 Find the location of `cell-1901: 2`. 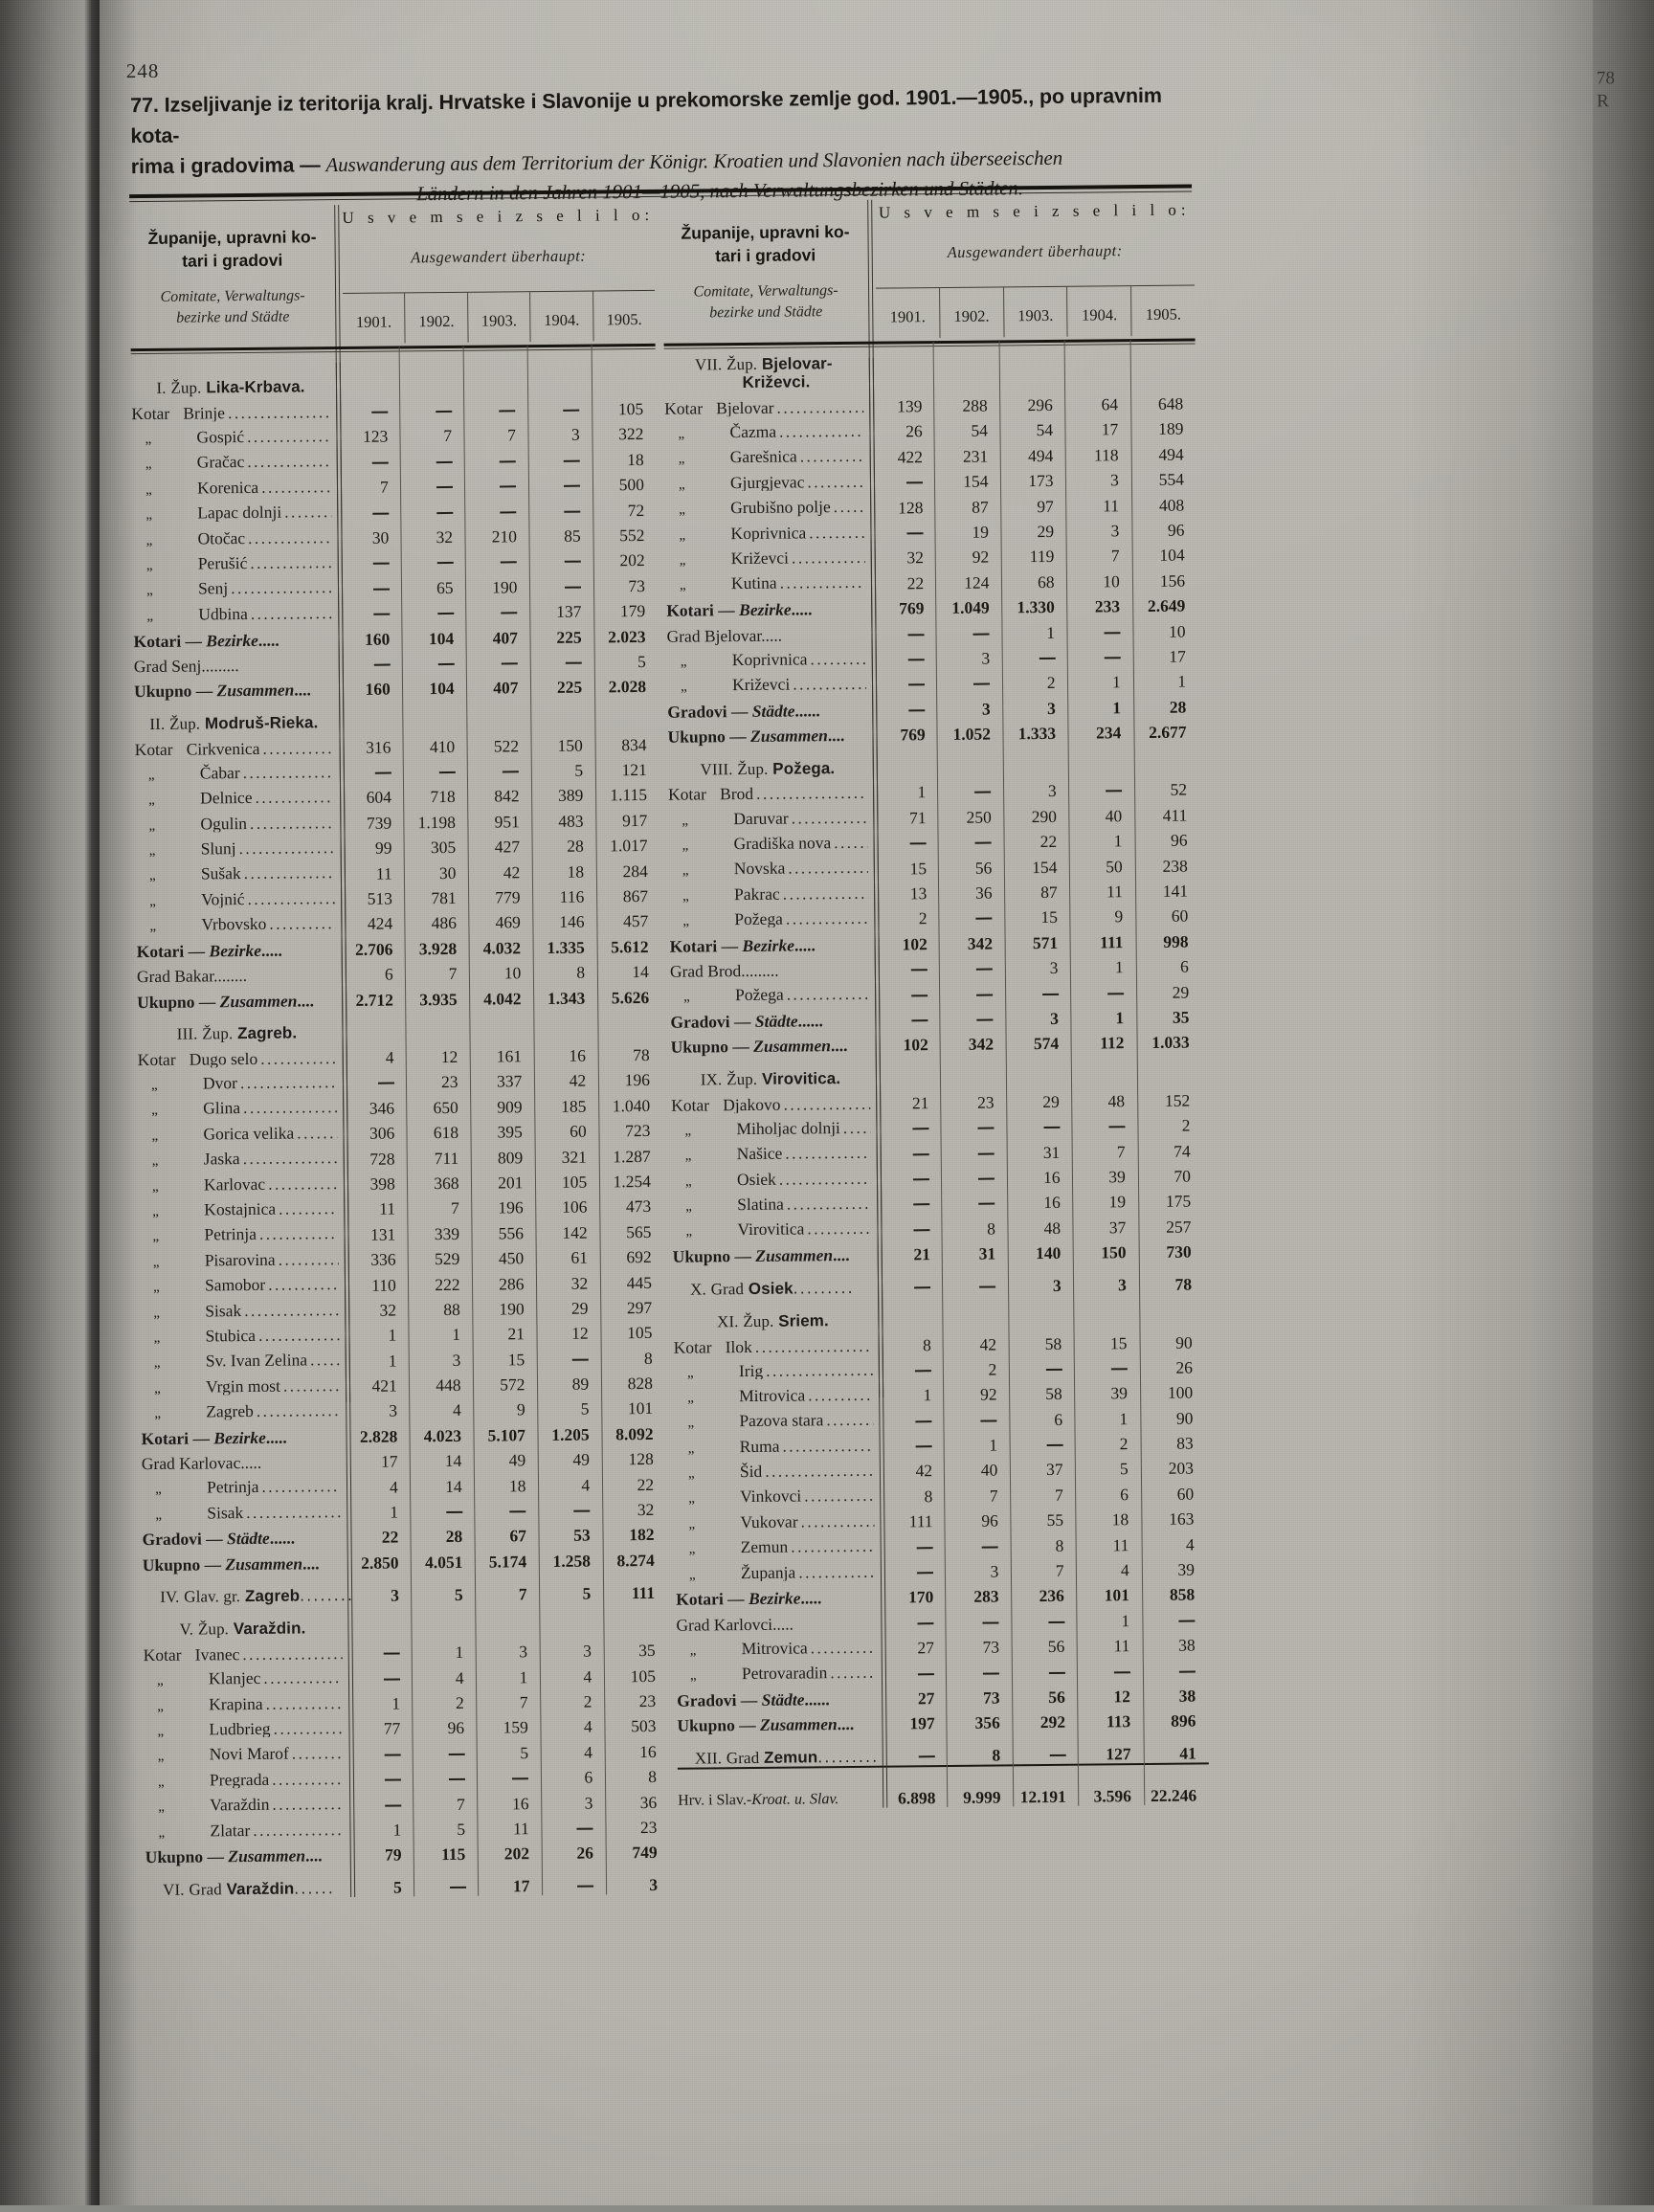

cell-1901: 2 is located at coordinates (907, 919).